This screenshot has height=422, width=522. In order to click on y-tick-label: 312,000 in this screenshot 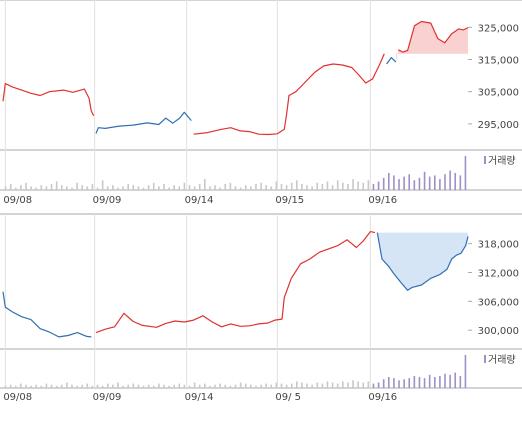, I will do `click(498, 273)`.